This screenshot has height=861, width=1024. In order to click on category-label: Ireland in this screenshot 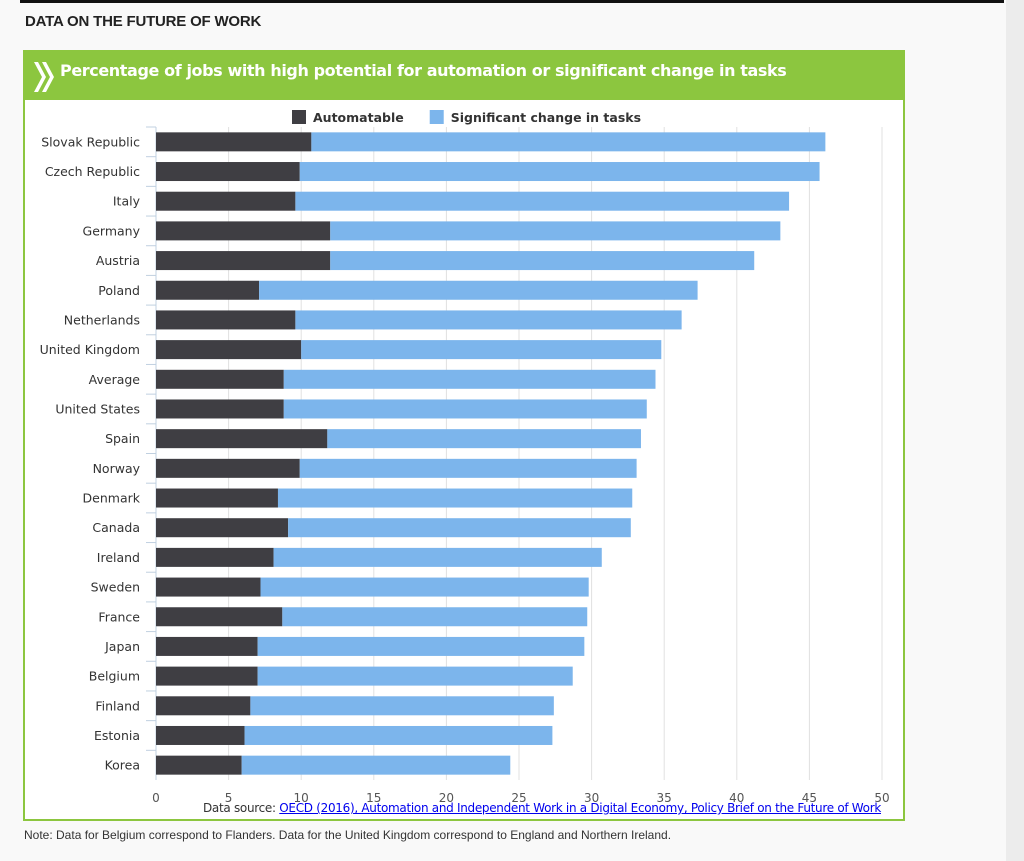, I will do `click(118, 557)`.